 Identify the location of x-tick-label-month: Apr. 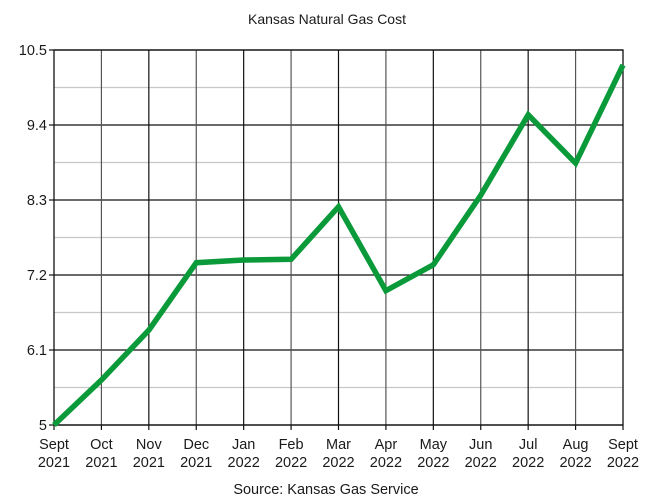
(386, 445).